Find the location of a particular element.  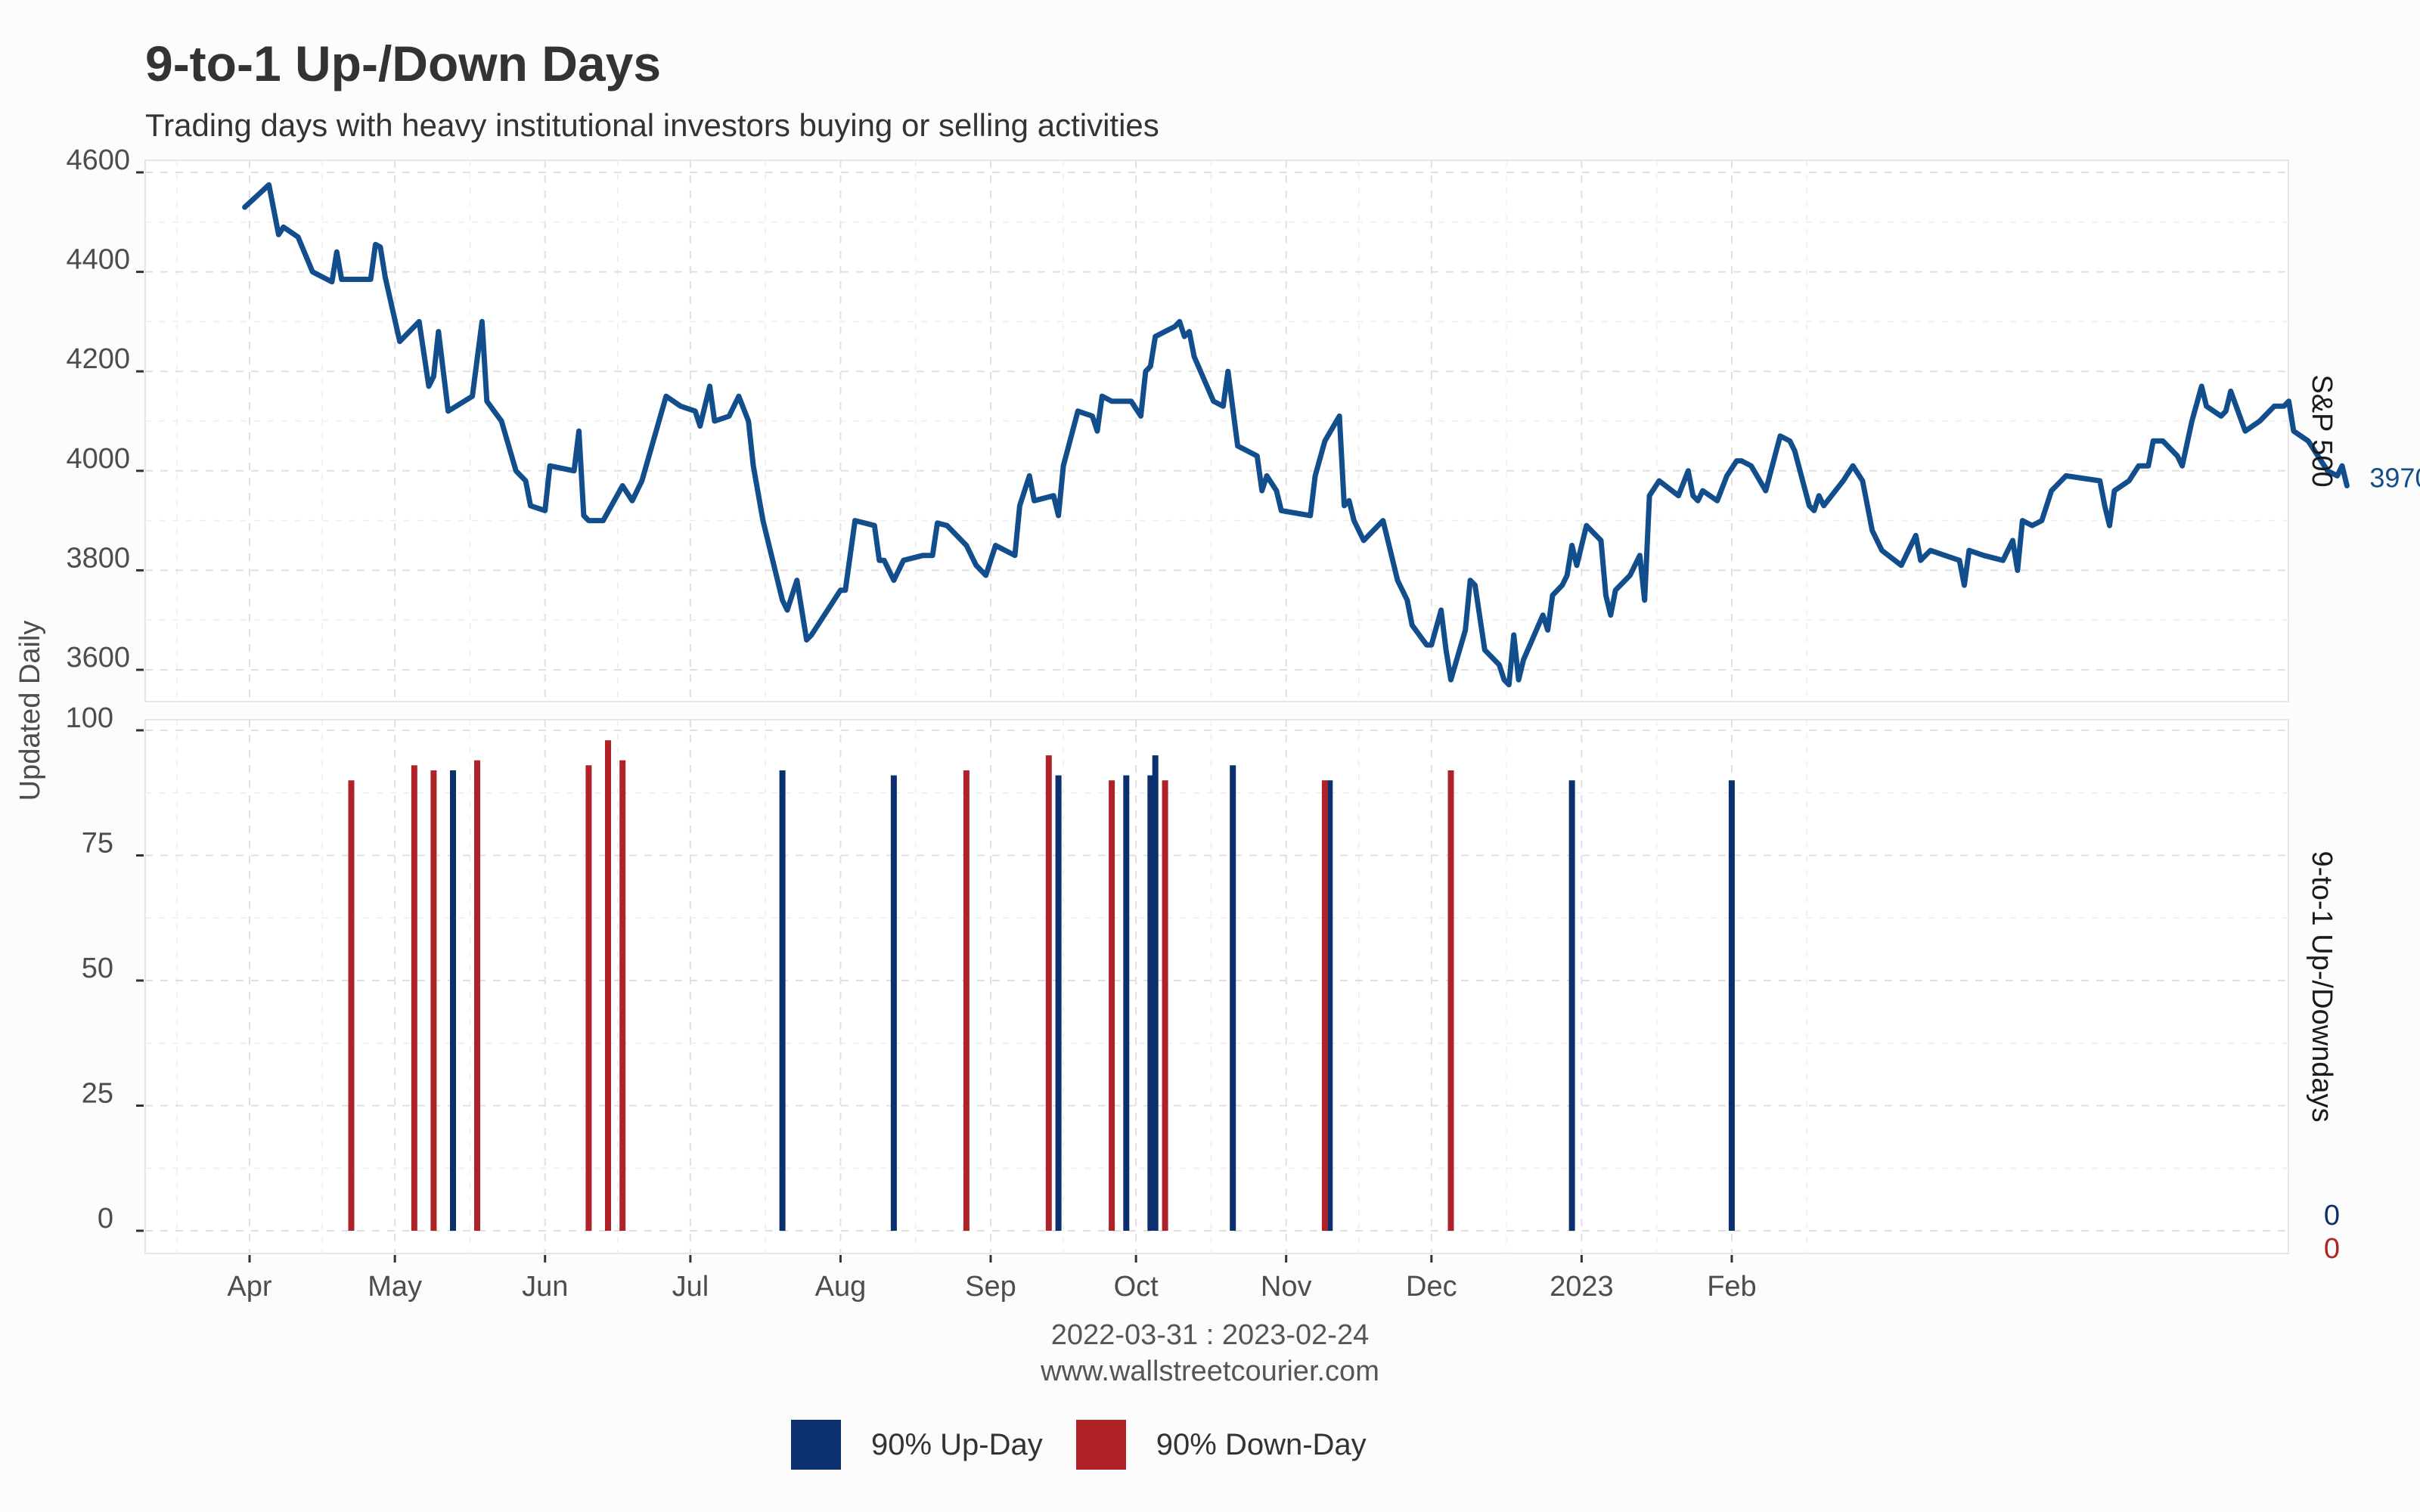

spx-y-tick-label: 3600 is located at coordinates (98, 658).